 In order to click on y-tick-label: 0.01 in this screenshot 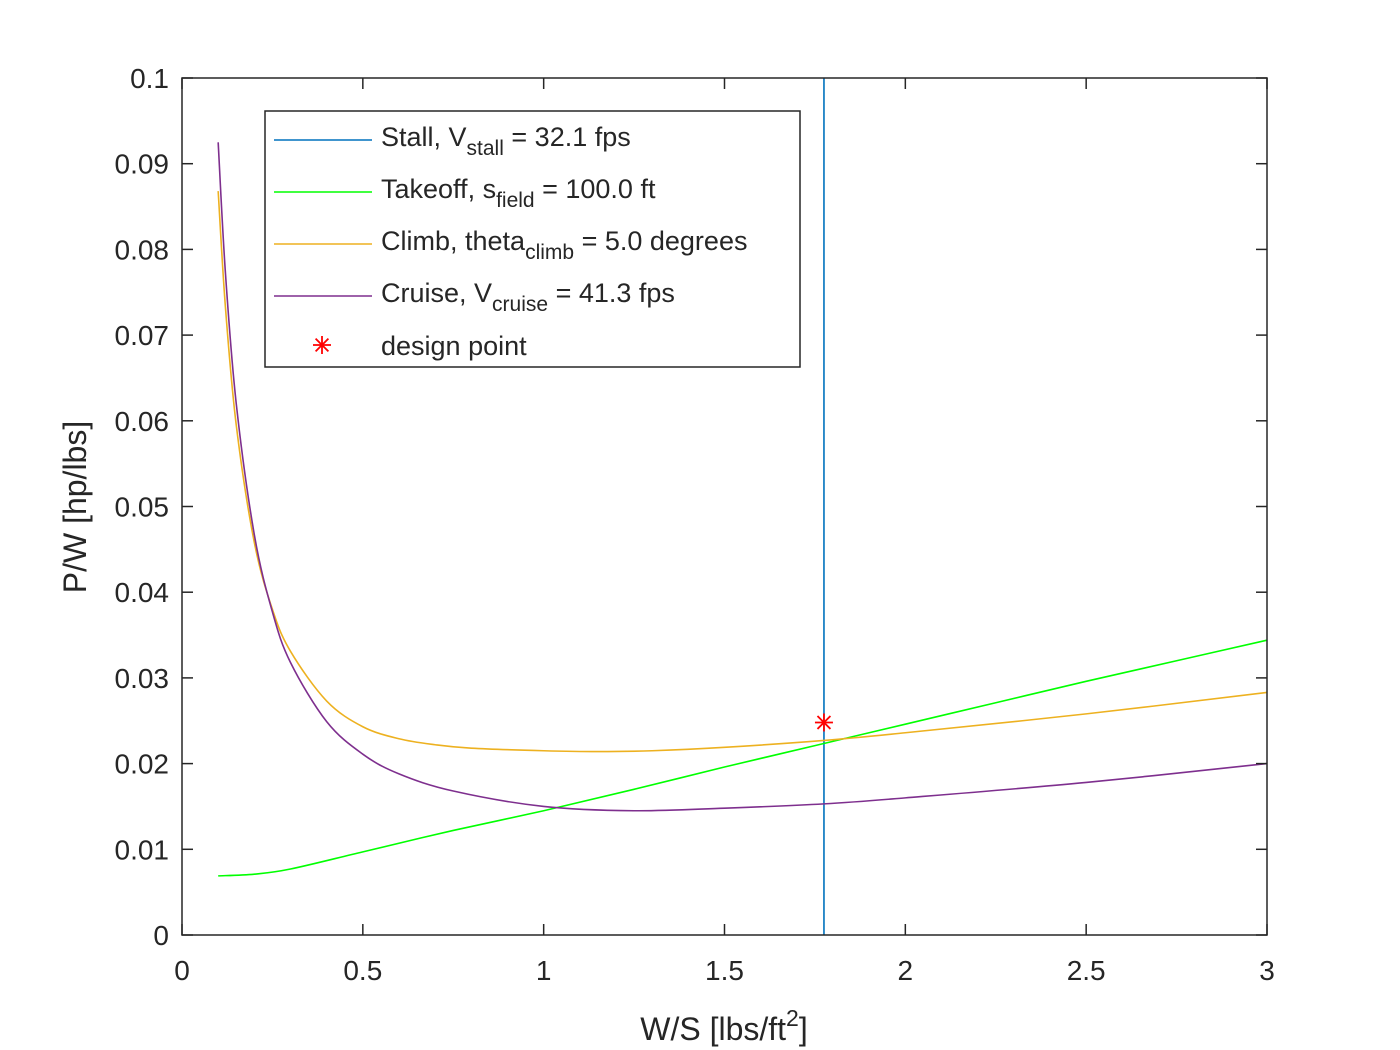, I will do `click(142, 849)`.